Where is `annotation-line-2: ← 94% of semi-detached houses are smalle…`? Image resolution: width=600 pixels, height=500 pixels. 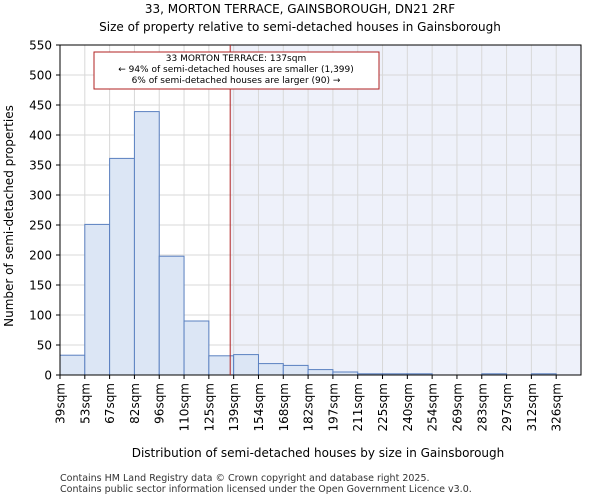
annotation-line-2: ← 94% of semi-detached houses are smalle… is located at coordinates (236, 70).